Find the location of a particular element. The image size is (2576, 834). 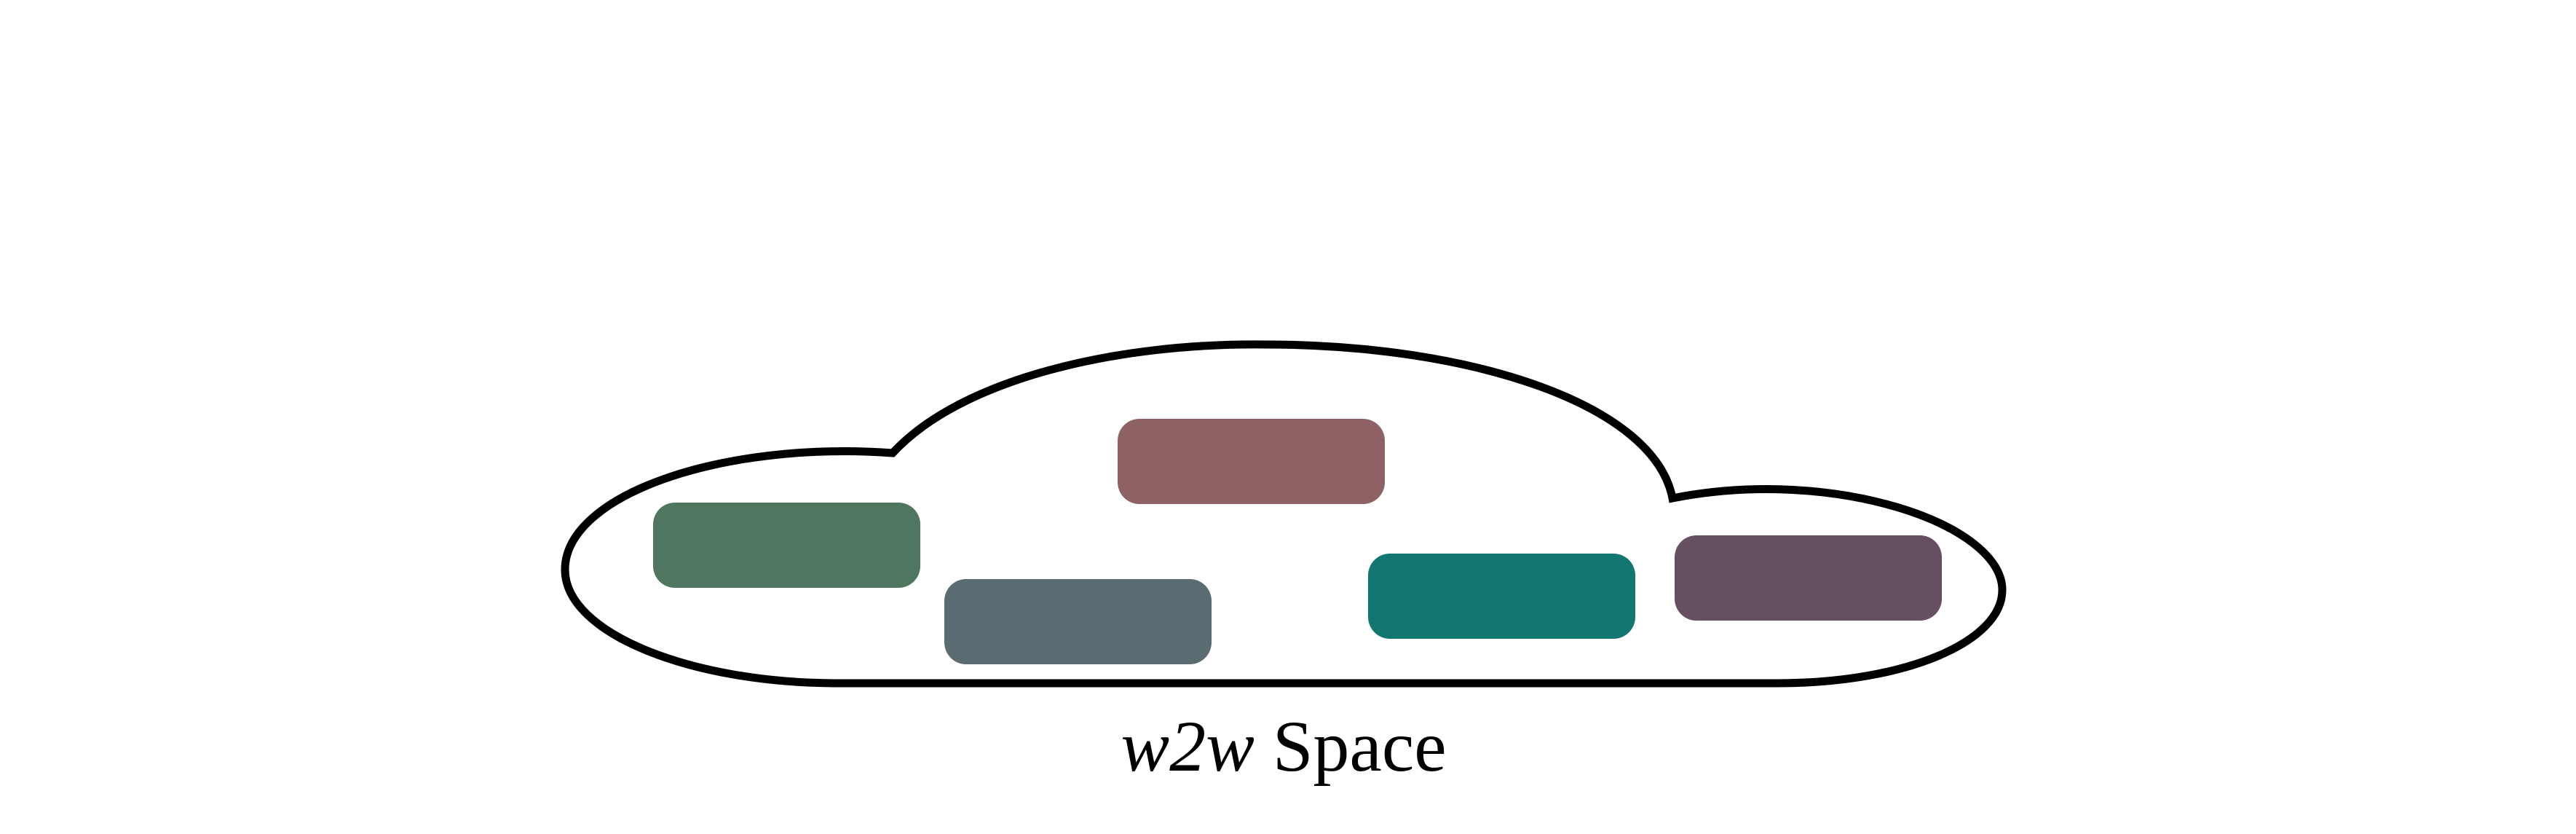

block-rose is located at coordinates (1251, 461).